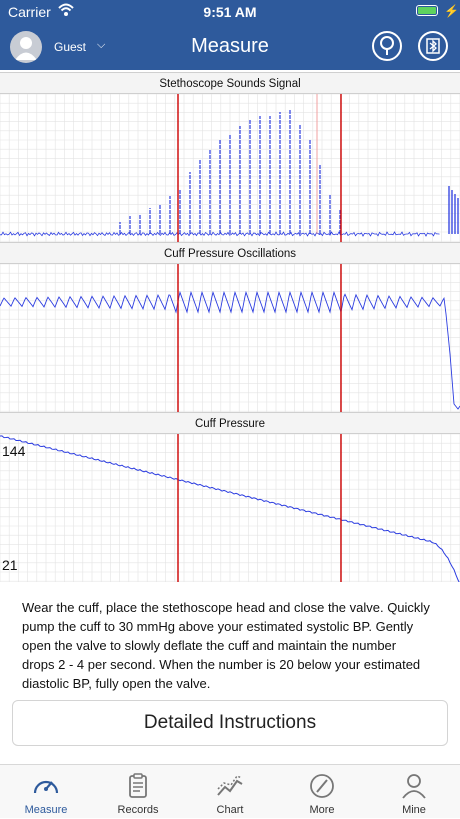 This screenshot has width=460, height=819. I want to click on tab-more: More, so click(322, 792).